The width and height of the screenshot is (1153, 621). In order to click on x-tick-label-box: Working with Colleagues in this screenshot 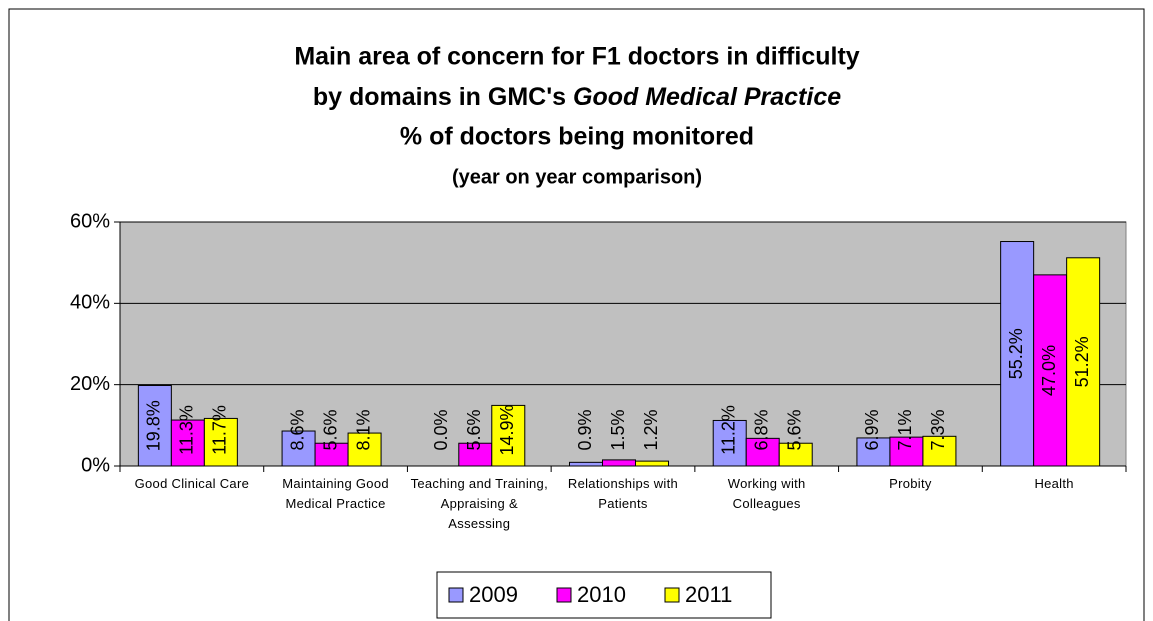, I will do `click(766, 493)`.